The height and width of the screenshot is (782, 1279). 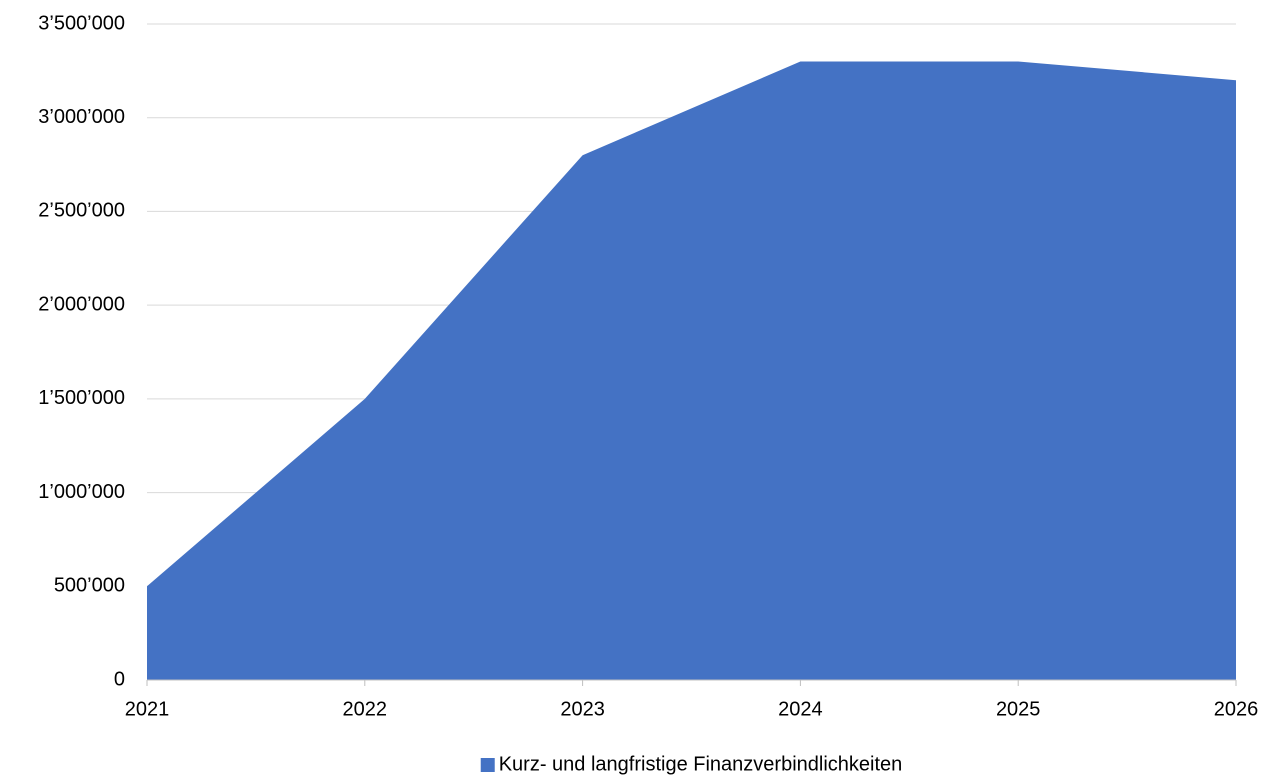 What do you see at coordinates (147, 709) in the screenshot?
I see `x-tick-label: 2021` at bounding box center [147, 709].